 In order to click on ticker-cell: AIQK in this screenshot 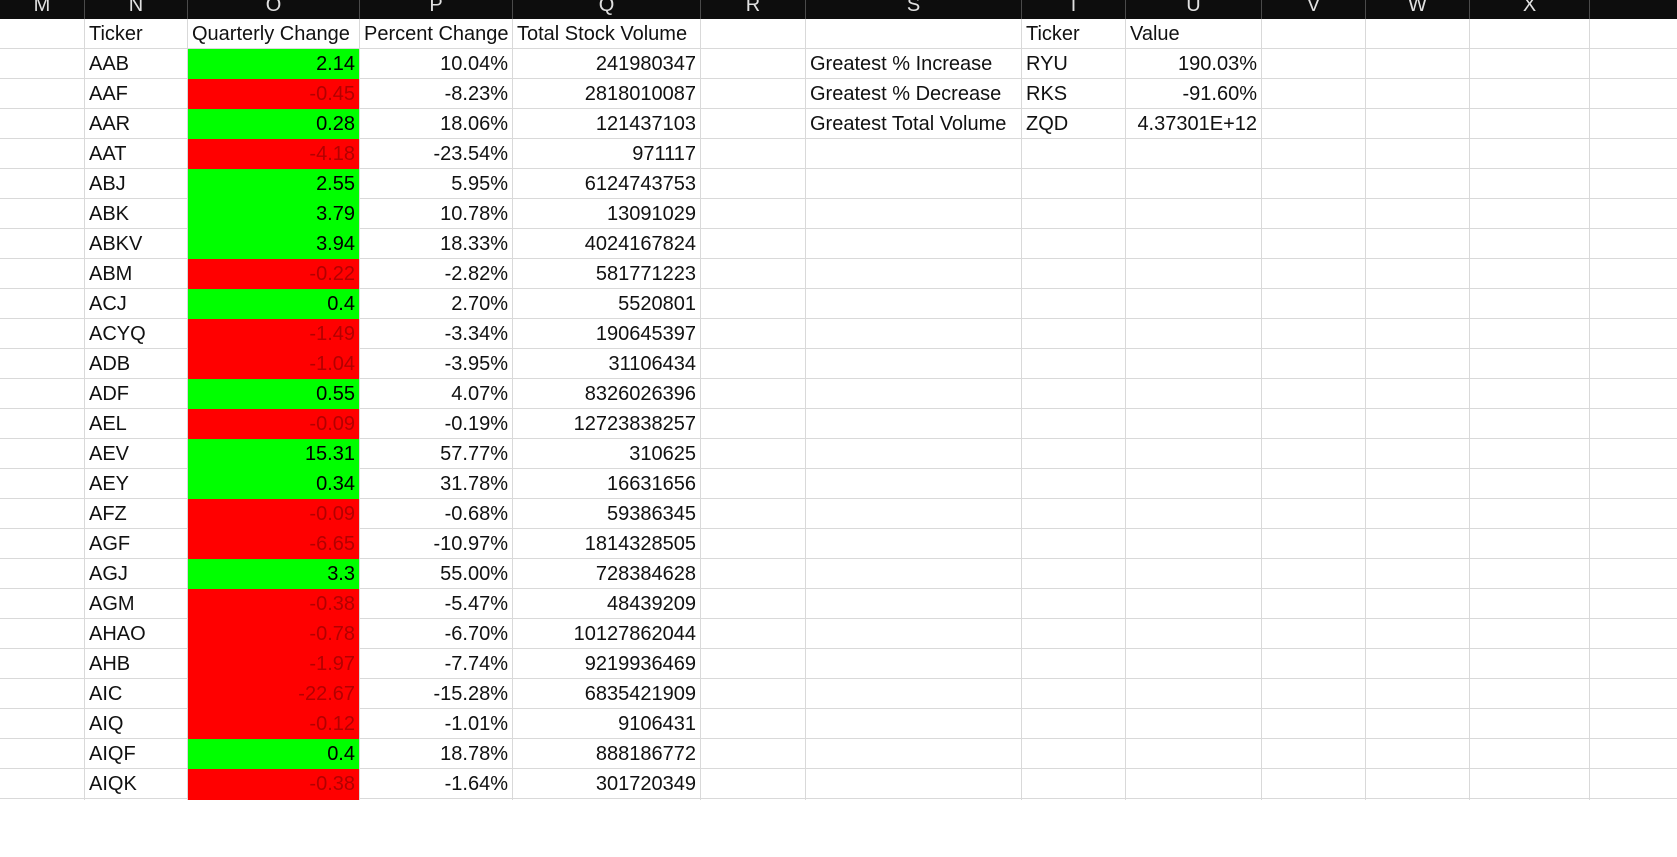, I will do `click(136, 784)`.